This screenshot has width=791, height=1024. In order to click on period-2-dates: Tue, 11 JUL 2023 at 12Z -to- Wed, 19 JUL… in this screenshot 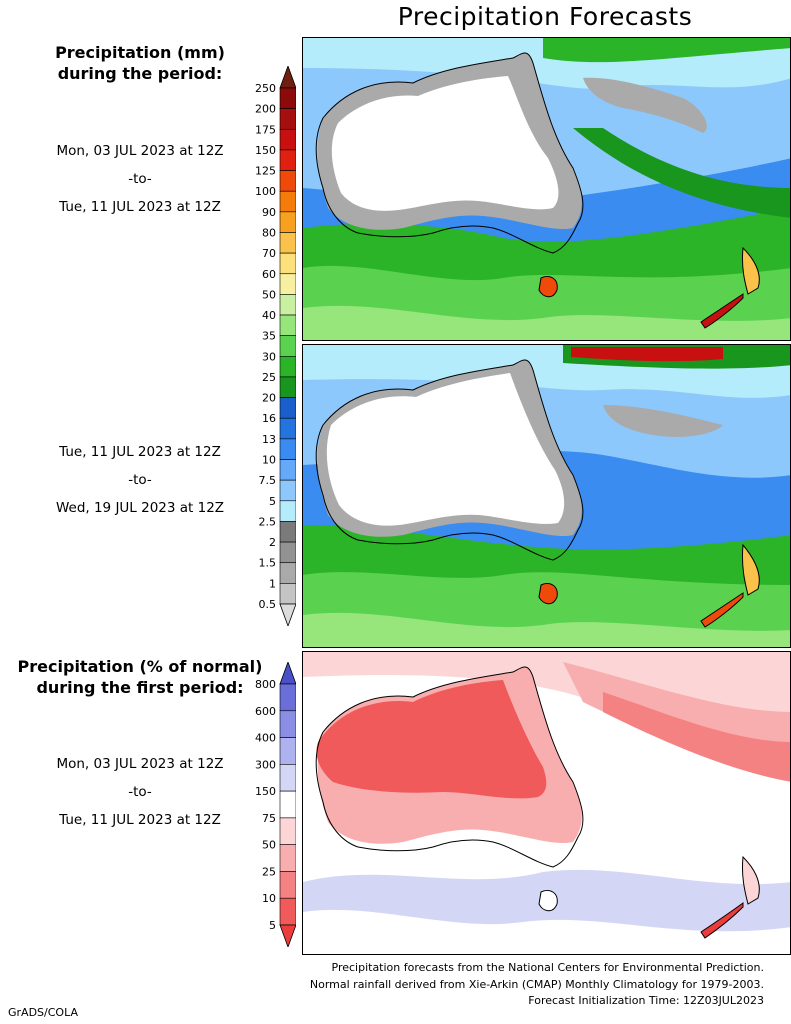, I will do `click(140, 480)`.